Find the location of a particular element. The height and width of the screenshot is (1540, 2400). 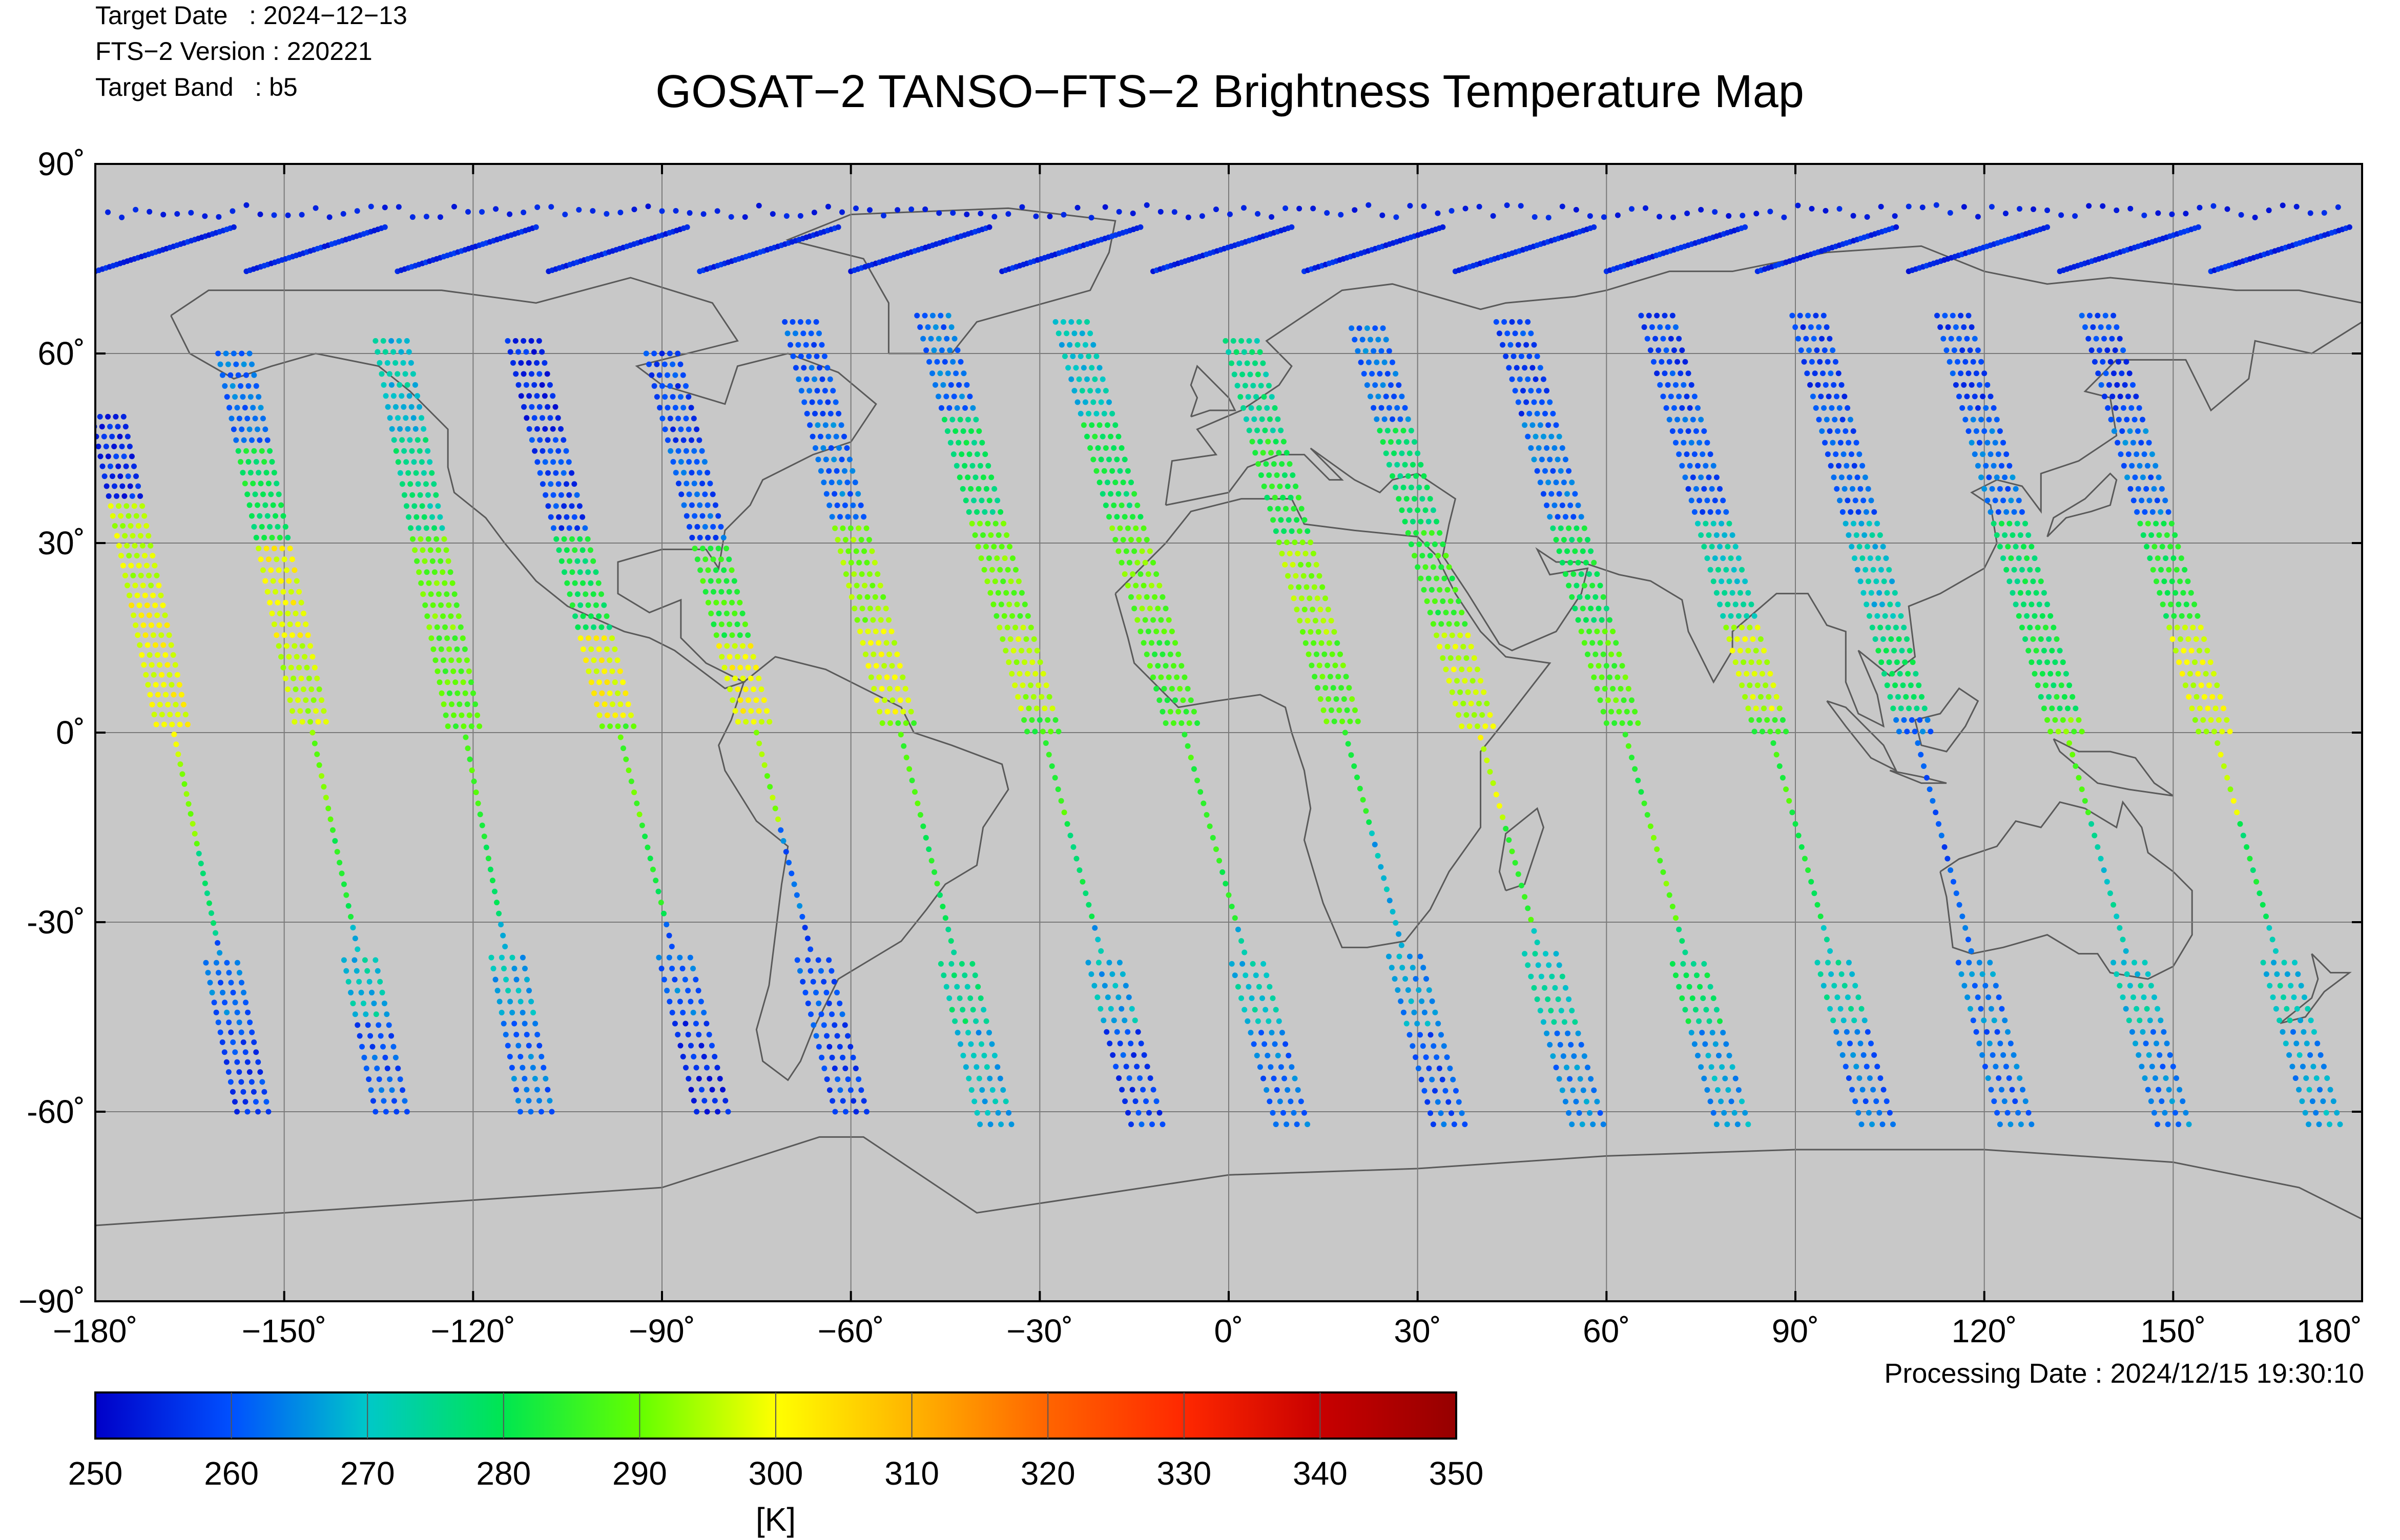

y-tick-label: 30˚ is located at coordinates (62, 543).